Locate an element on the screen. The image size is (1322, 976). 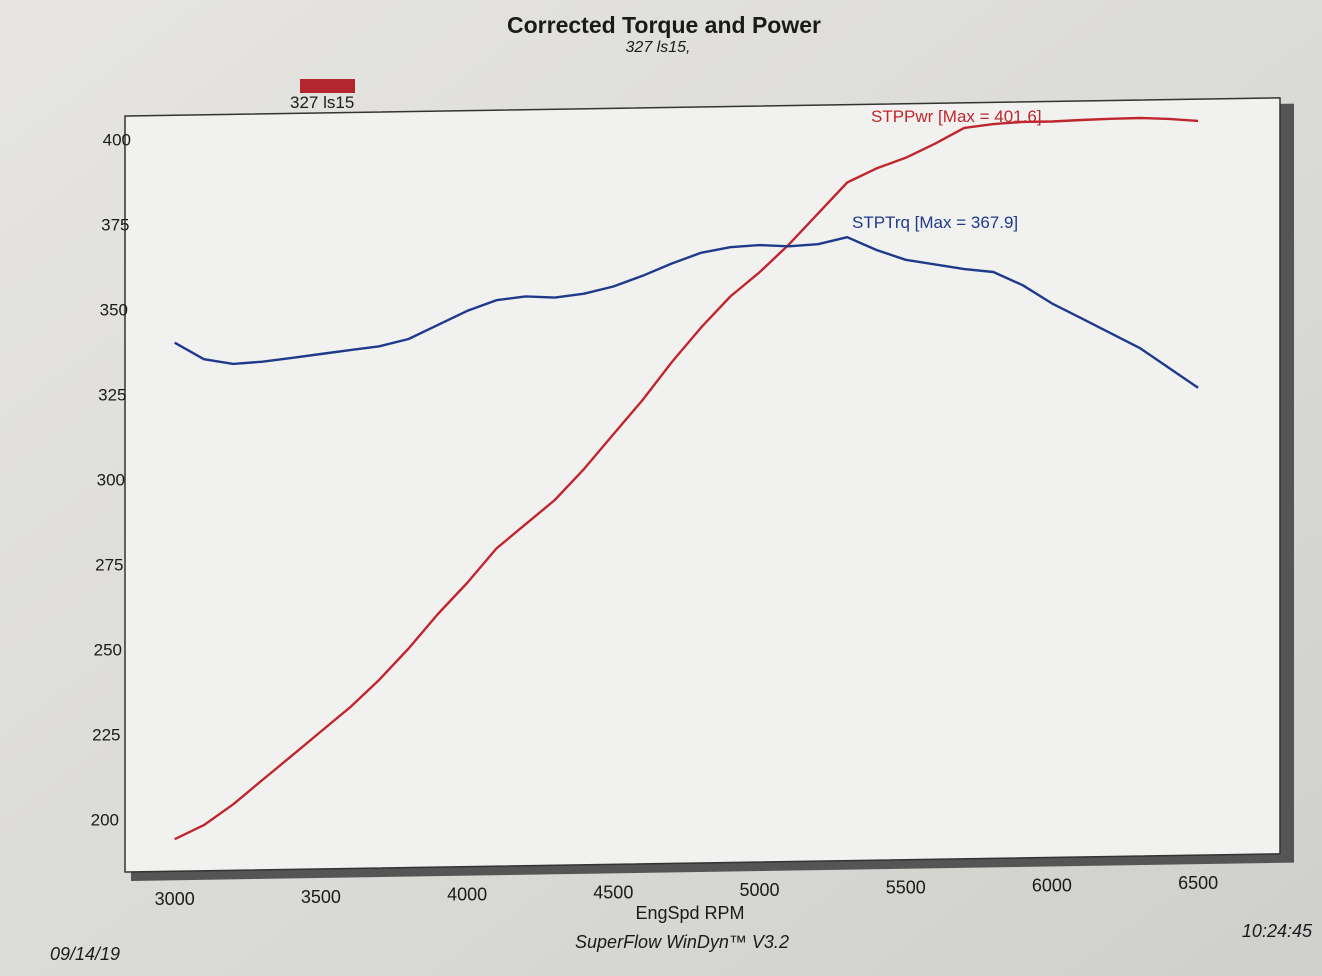
x-tick-label: 6000 is located at coordinates (1052, 885).